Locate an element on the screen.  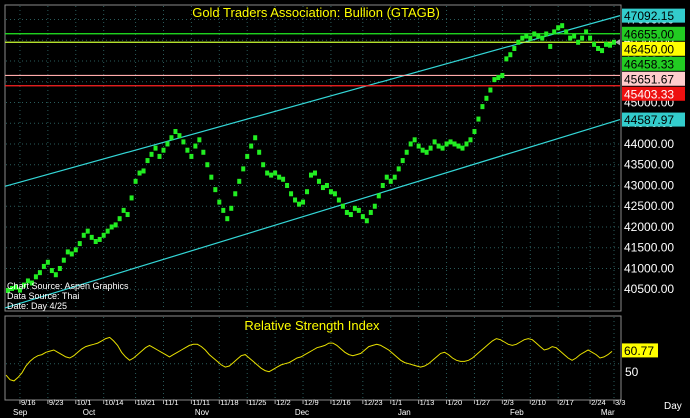
x-month-label: Mar is located at coordinates (608, 412).